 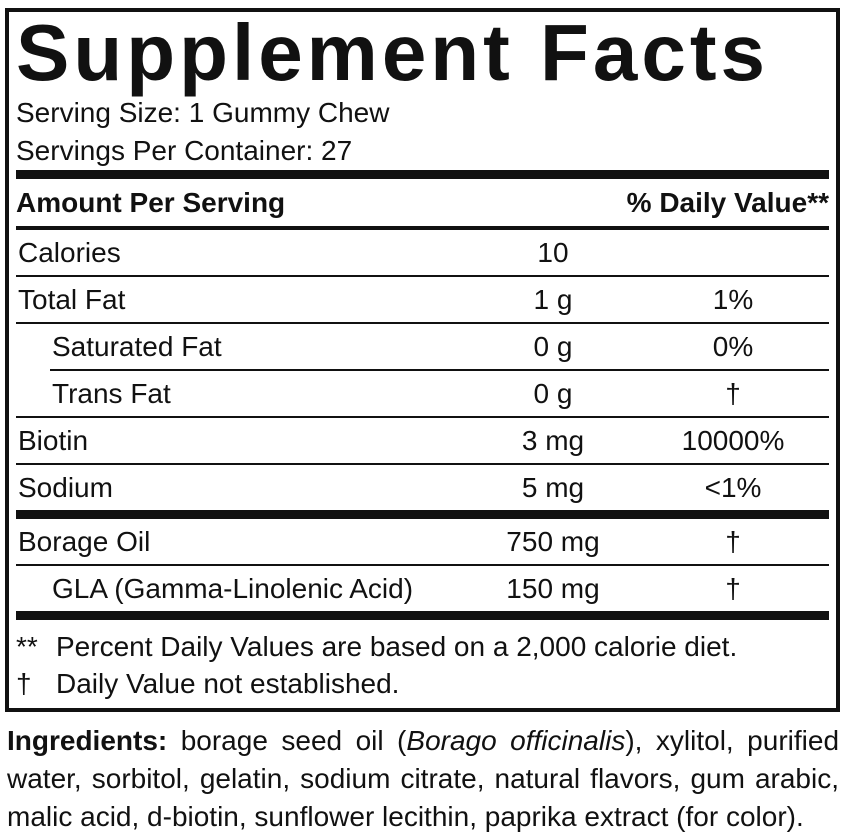 I want to click on nutrient-row: GLA (Gamma-Linolenic Acid) 150 mg †, so click(x=422, y=588).